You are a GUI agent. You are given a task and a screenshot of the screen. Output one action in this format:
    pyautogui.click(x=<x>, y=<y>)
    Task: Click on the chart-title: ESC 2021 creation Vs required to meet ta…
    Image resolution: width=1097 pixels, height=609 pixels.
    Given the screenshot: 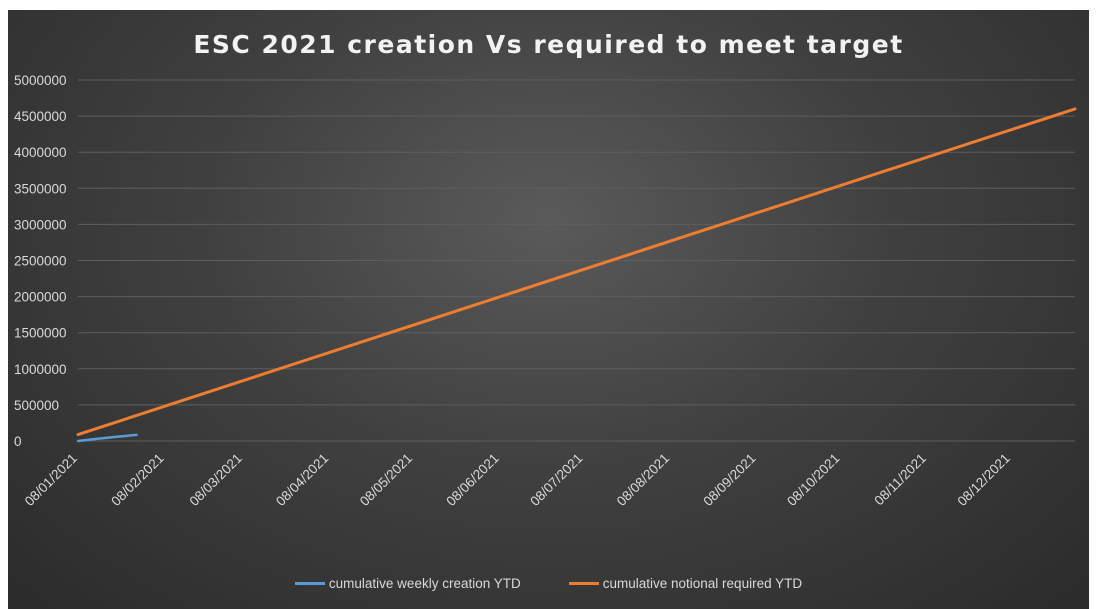 What is the action you would take?
    pyautogui.click(x=548, y=44)
    